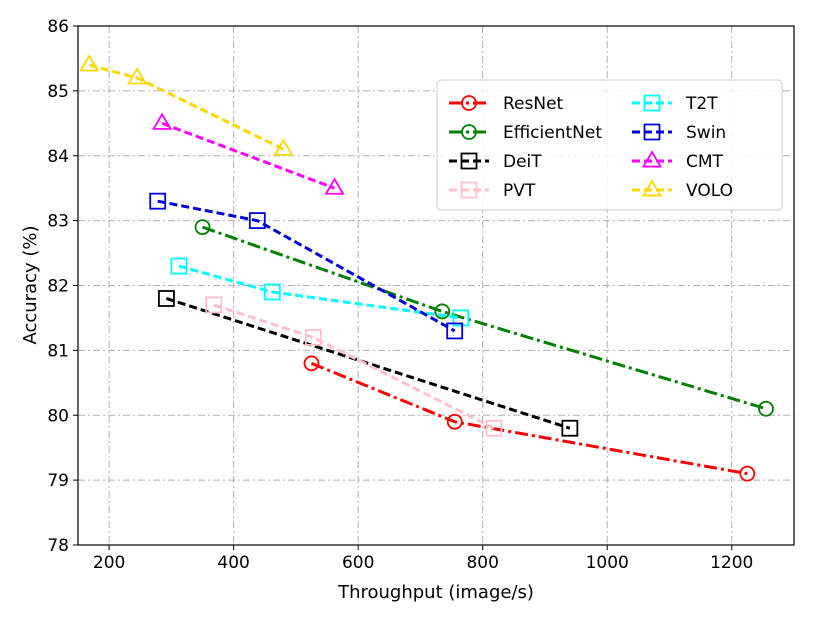  Describe the element at coordinates (469, 190) in the screenshot. I see `legend-marker-pvt` at that location.